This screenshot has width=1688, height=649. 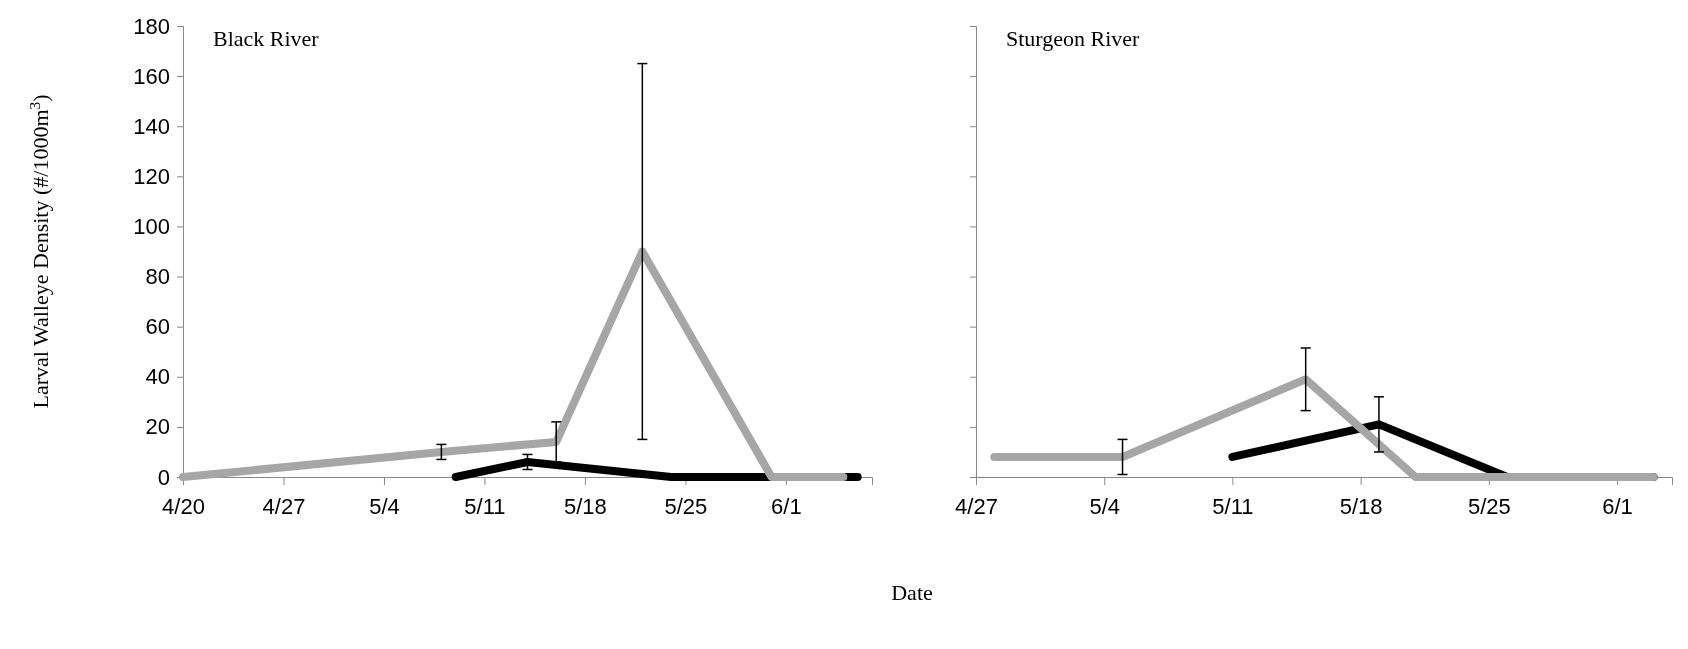 What do you see at coordinates (157, 327) in the screenshot?
I see `y-tick-label: 60` at bounding box center [157, 327].